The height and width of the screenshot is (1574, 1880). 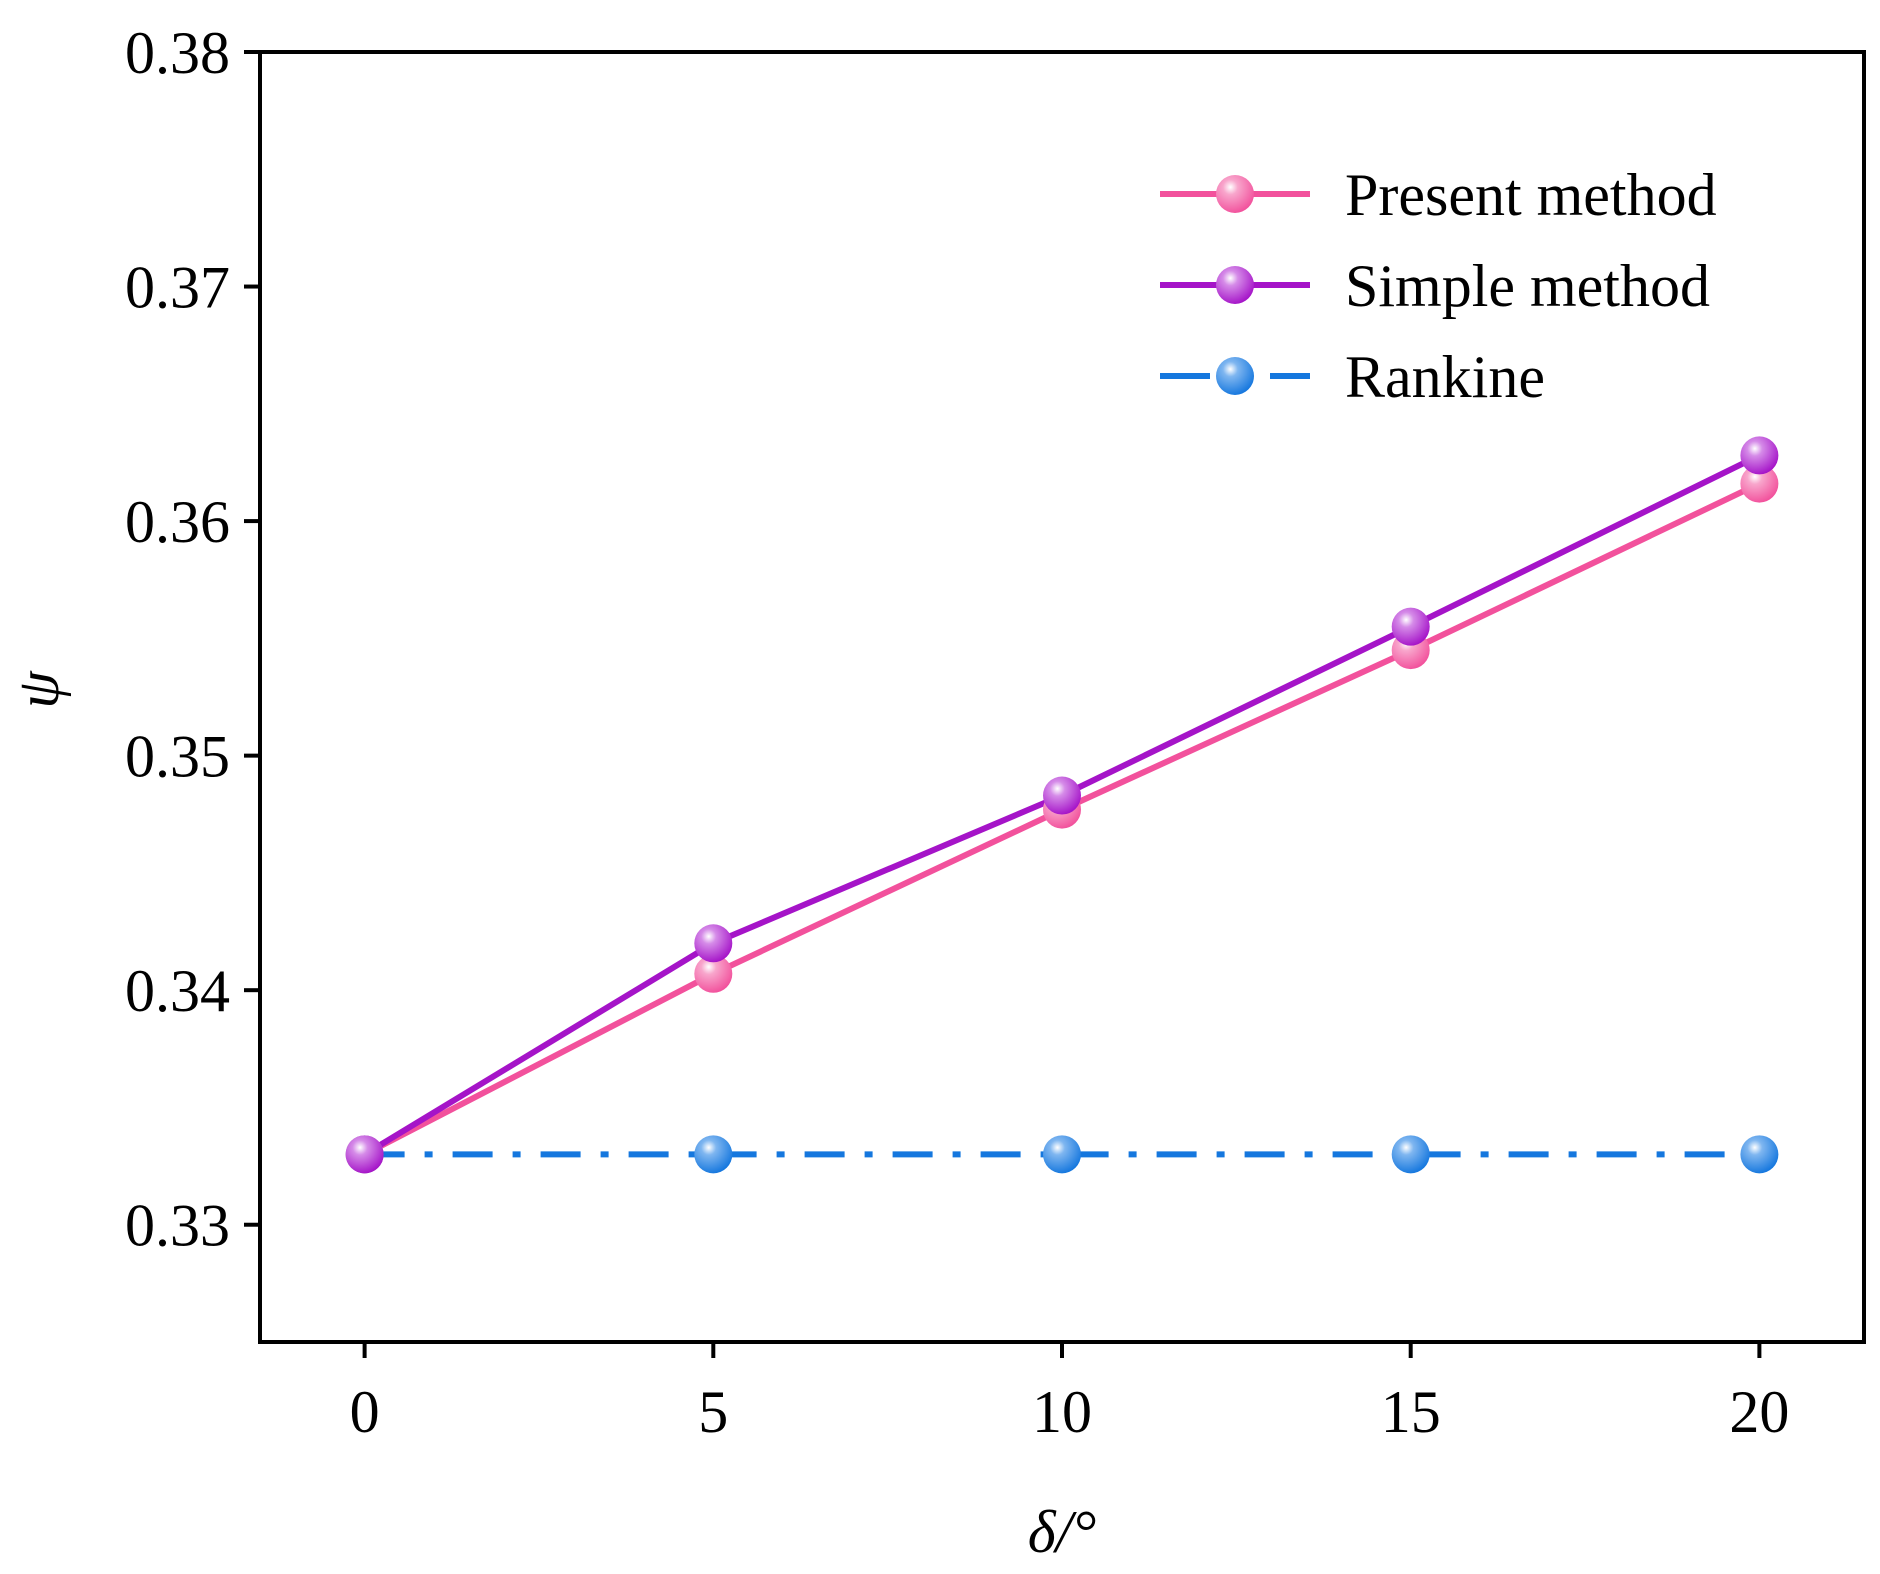 What do you see at coordinates (1411, 1412) in the screenshot?
I see `x-tick-label: 15` at bounding box center [1411, 1412].